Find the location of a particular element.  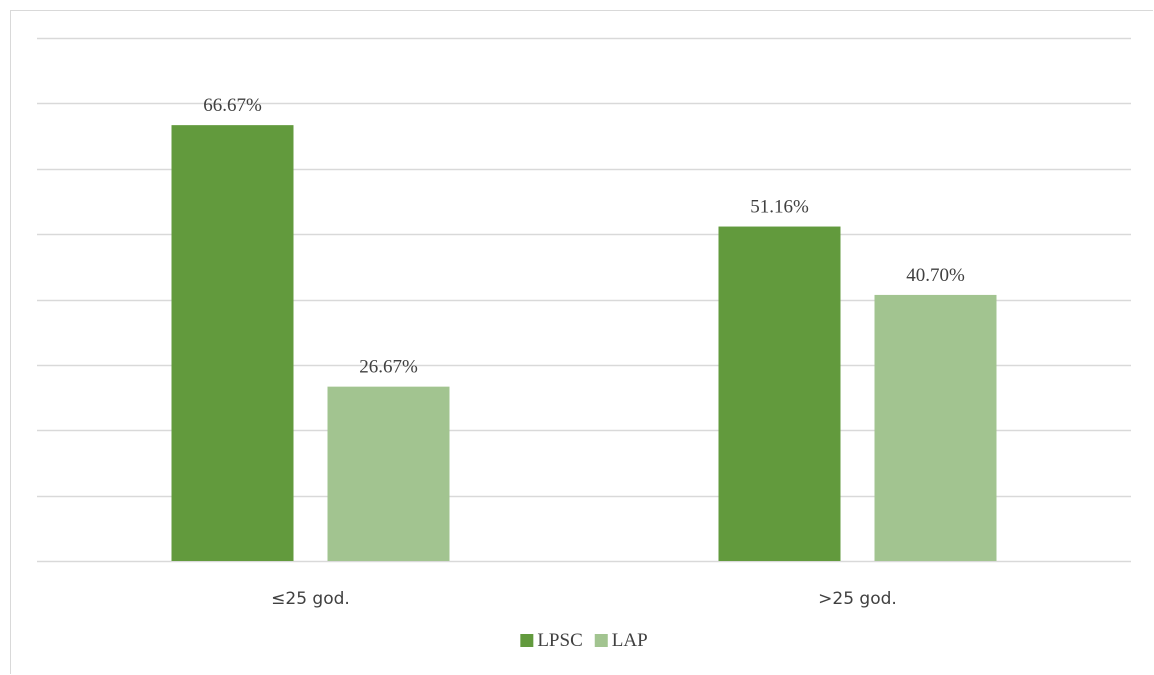

legend-label-lap: LAP is located at coordinates (630, 640).